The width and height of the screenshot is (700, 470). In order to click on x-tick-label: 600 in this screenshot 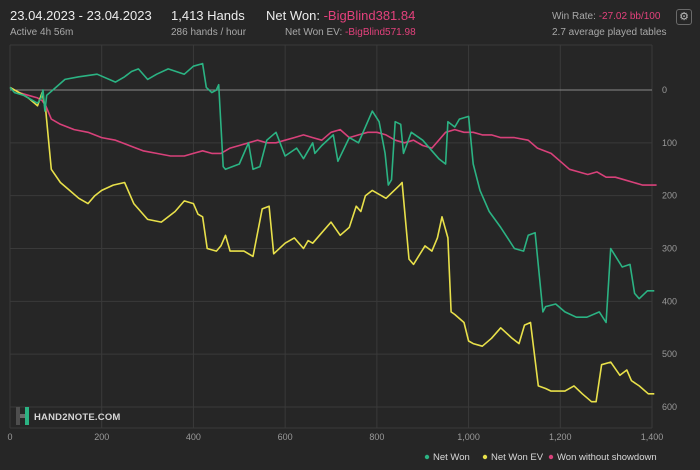, I will do `click(285, 437)`.